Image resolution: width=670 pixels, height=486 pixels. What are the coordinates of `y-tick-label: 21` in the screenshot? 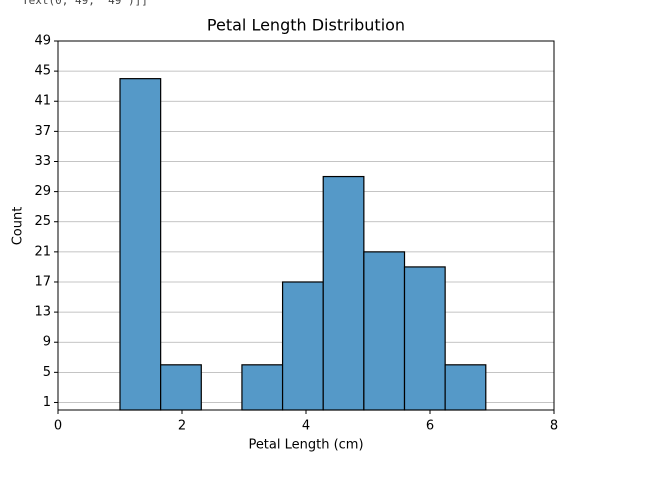 It's located at (42, 251).